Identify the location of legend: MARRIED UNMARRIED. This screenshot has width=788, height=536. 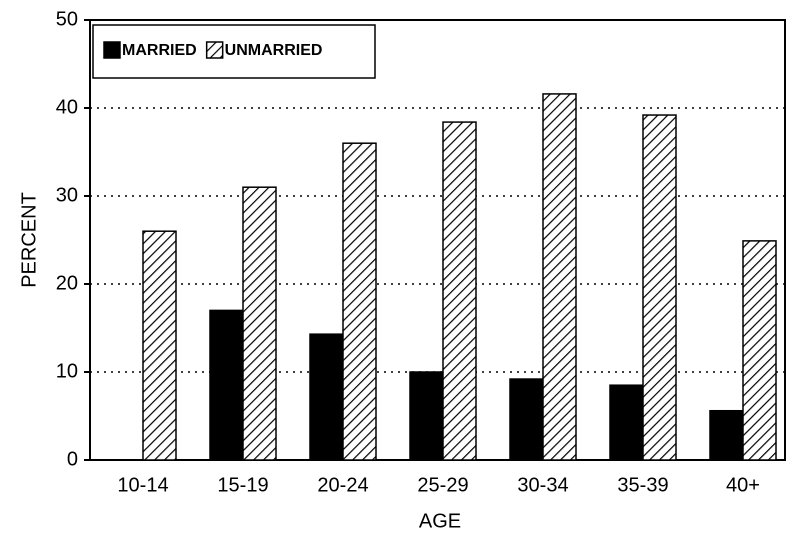
(234, 51).